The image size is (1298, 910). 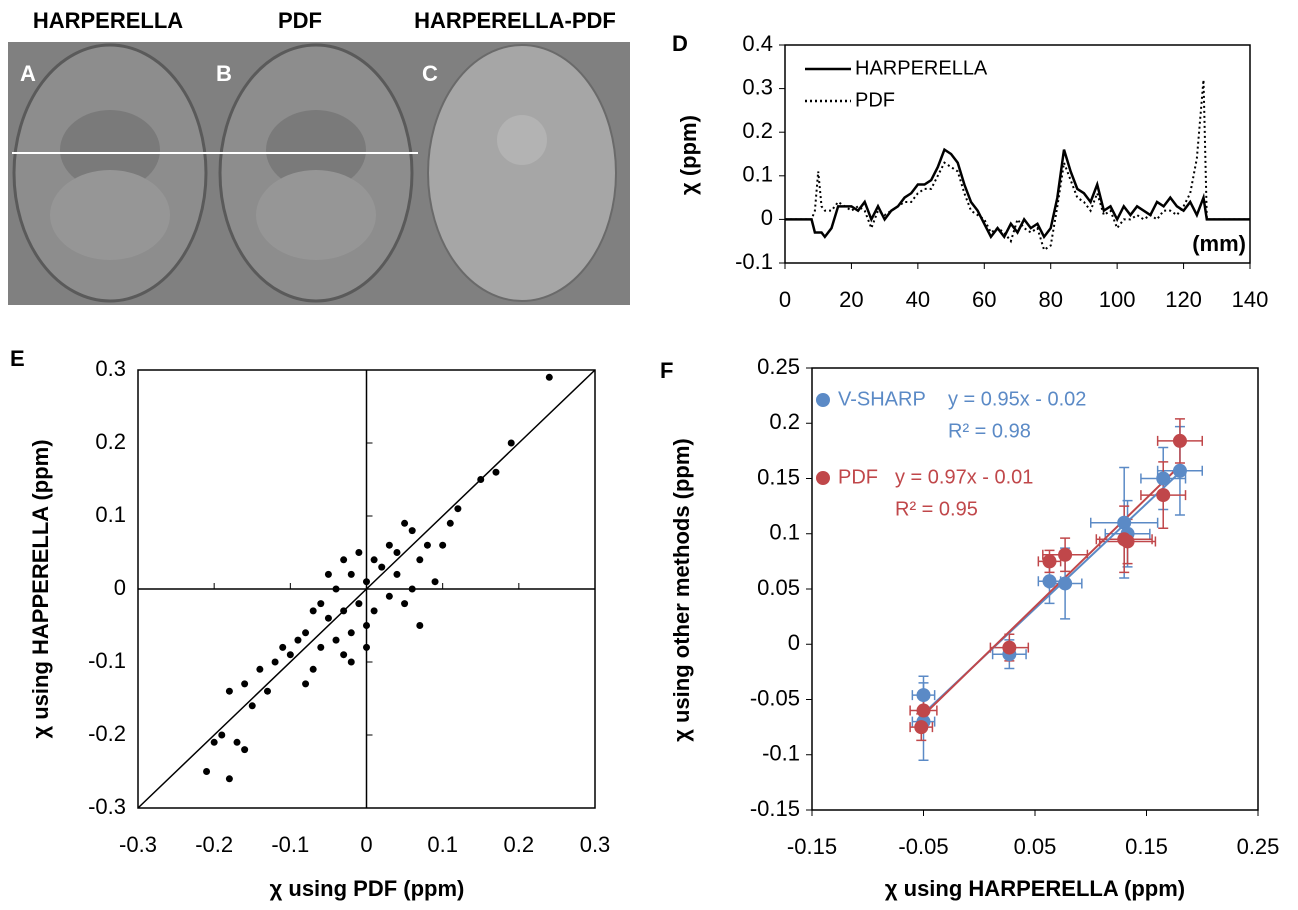 What do you see at coordinates (430, 73) in the screenshot?
I see `panel-letter: C` at bounding box center [430, 73].